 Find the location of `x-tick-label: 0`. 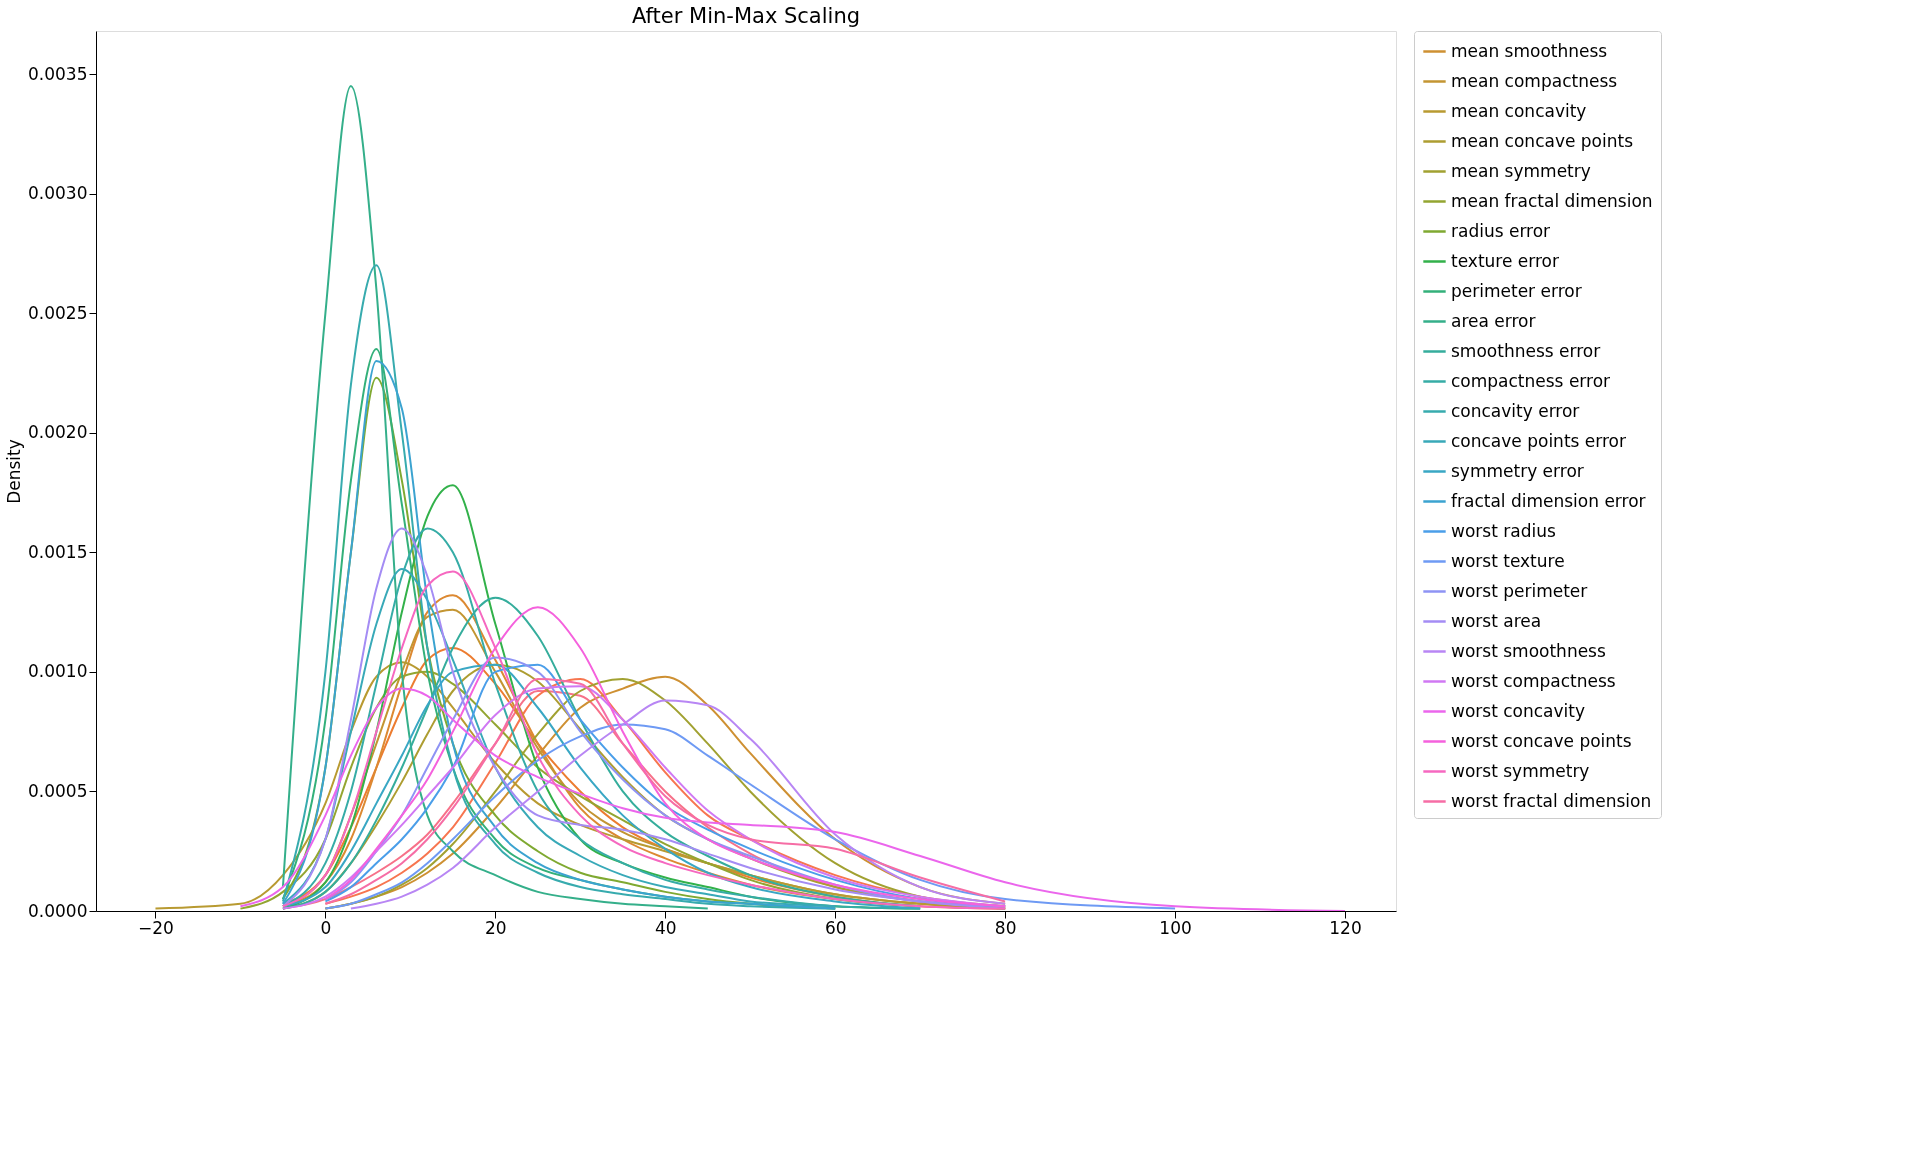

x-tick-label: 0 is located at coordinates (326, 927).